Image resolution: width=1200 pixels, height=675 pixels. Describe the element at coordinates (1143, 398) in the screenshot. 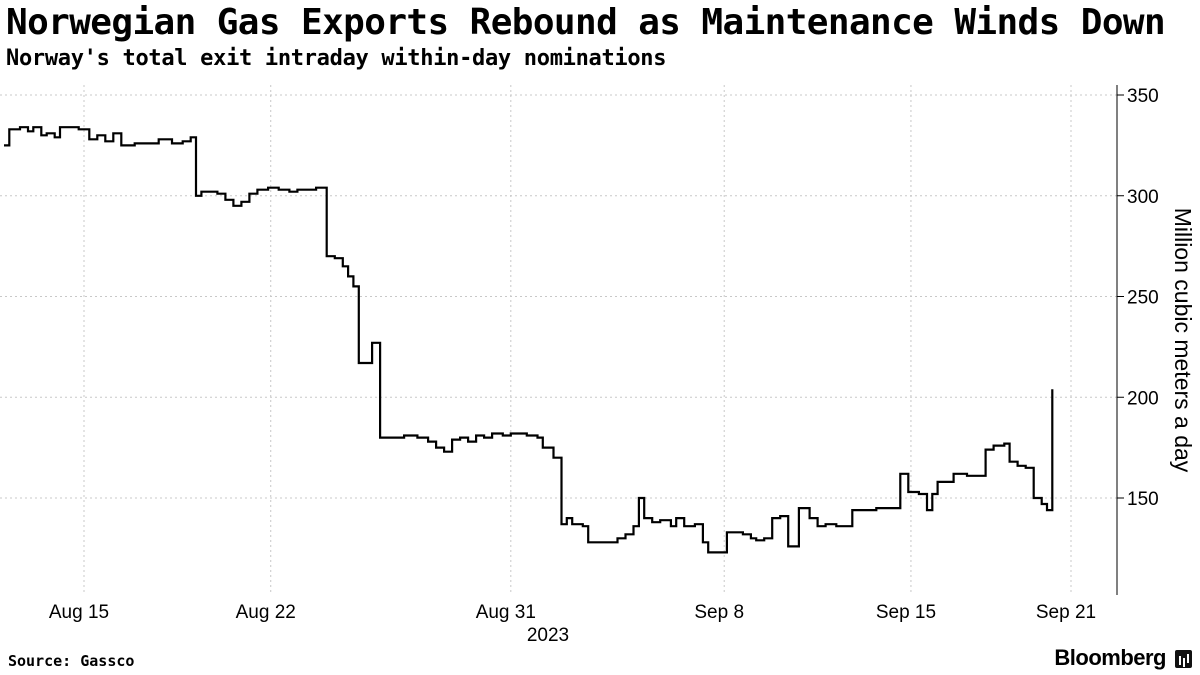

I see `y-tick-label: 200` at that location.